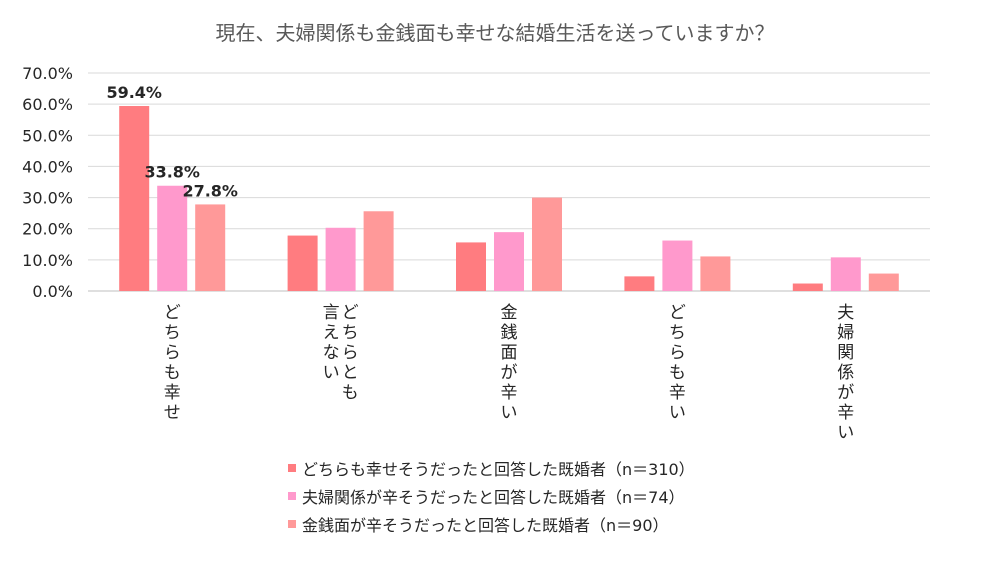  I want to click on data-label: 59.4%, so click(134, 92).